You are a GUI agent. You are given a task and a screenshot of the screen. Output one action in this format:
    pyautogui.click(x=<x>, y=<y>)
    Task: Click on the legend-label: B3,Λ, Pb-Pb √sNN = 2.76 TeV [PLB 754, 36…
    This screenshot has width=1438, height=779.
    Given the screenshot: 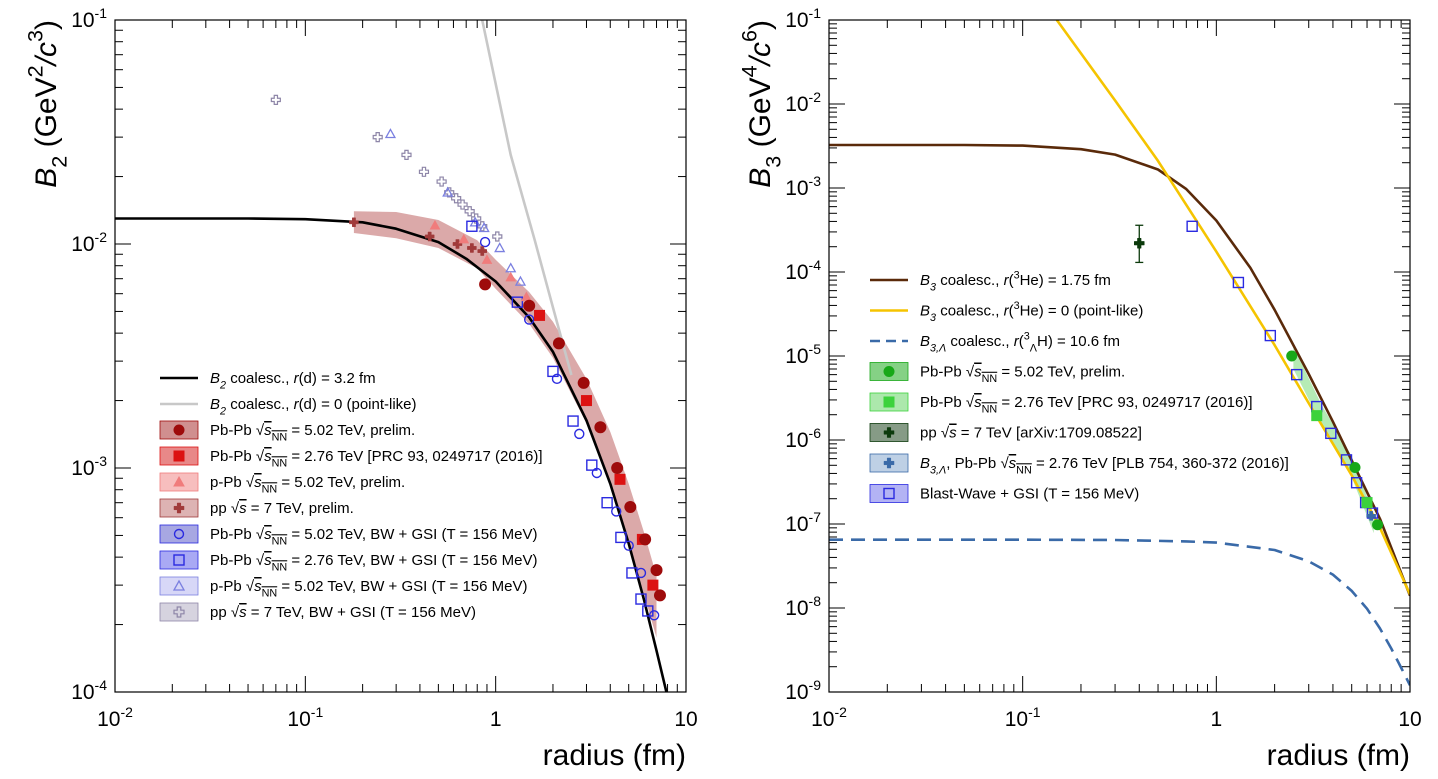 What is the action you would take?
    pyautogui.click(x=1104, y=465)
    